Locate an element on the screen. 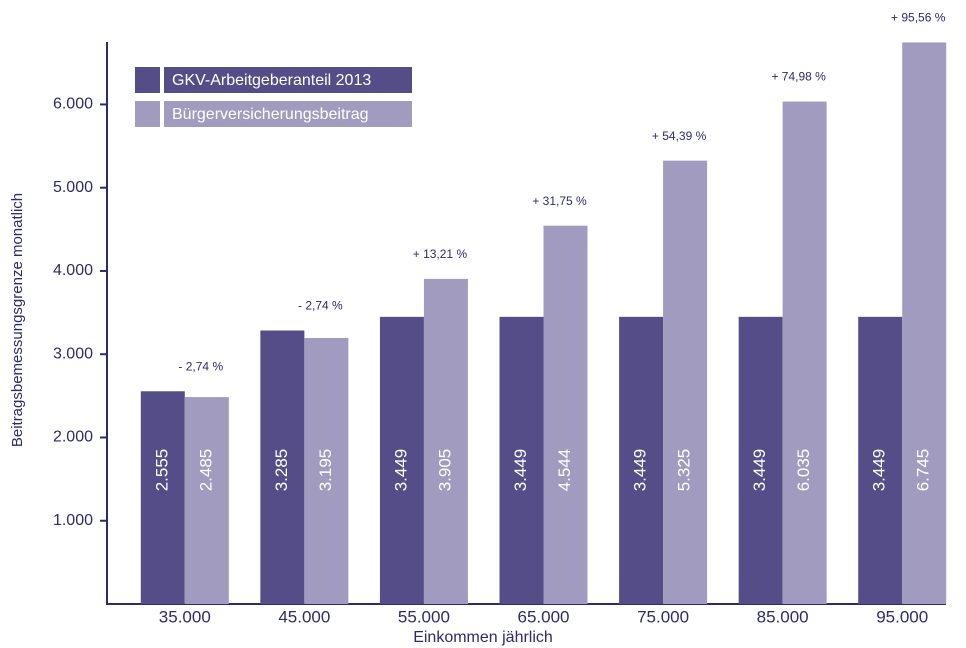  value-label: 6.745 is located at coordinates (923, 470).